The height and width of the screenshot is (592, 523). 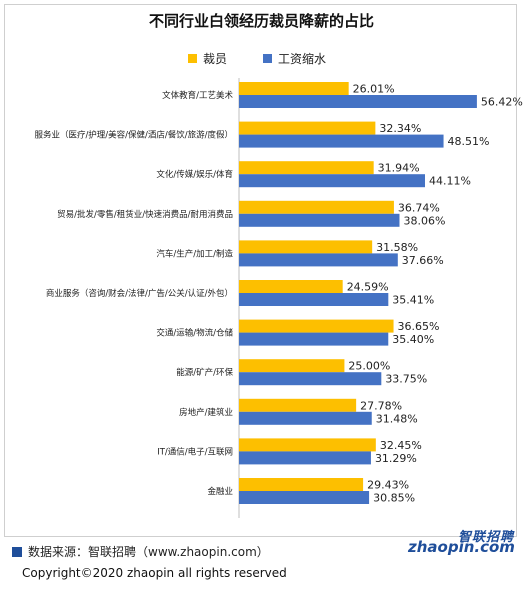 I want to click on category-label: 文化/传媒/娱乐/体育, so click(x=194, y=174).